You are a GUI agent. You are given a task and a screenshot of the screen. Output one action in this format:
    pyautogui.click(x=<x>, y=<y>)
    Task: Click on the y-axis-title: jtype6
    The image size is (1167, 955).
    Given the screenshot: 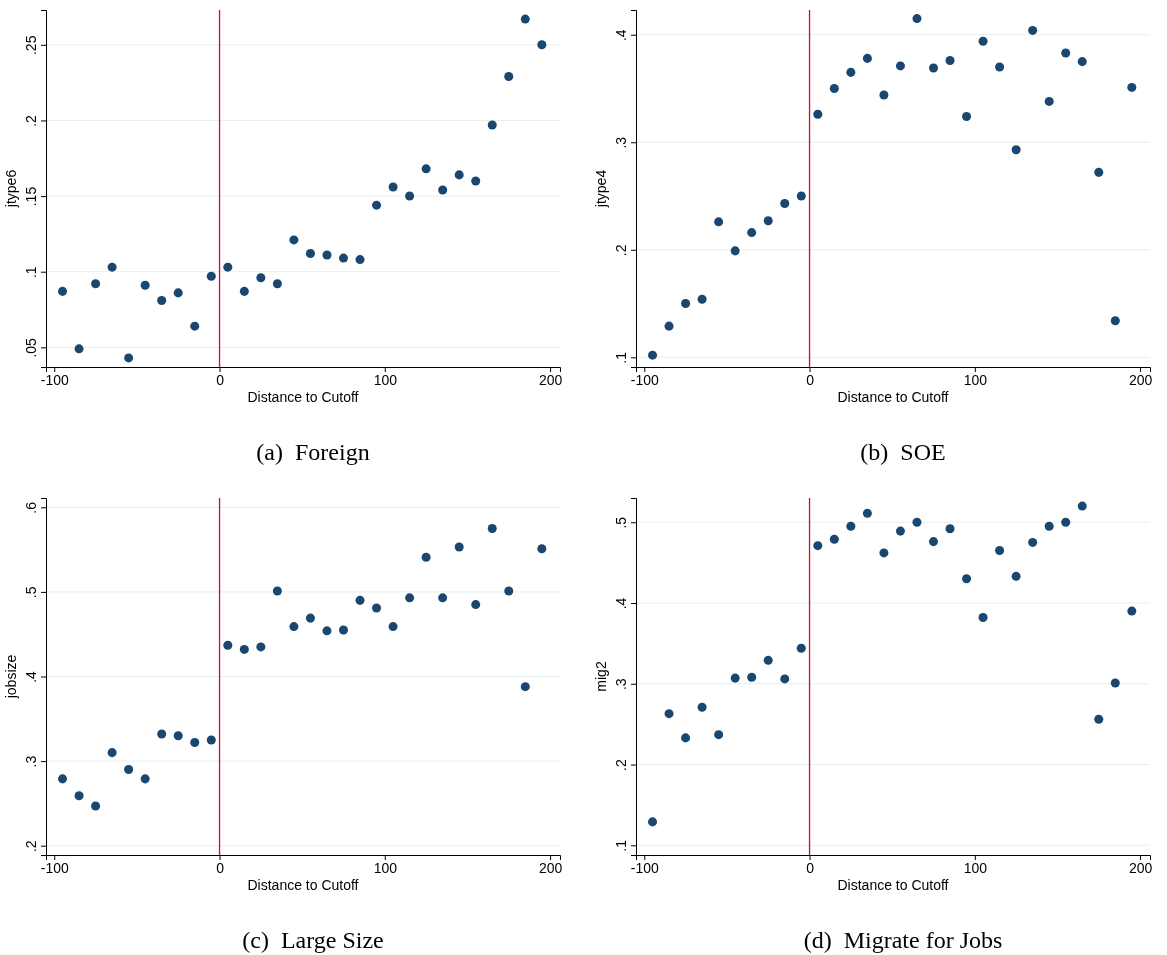 What is the action you would take?
    pyautogui.click(x=11, y=189)
    